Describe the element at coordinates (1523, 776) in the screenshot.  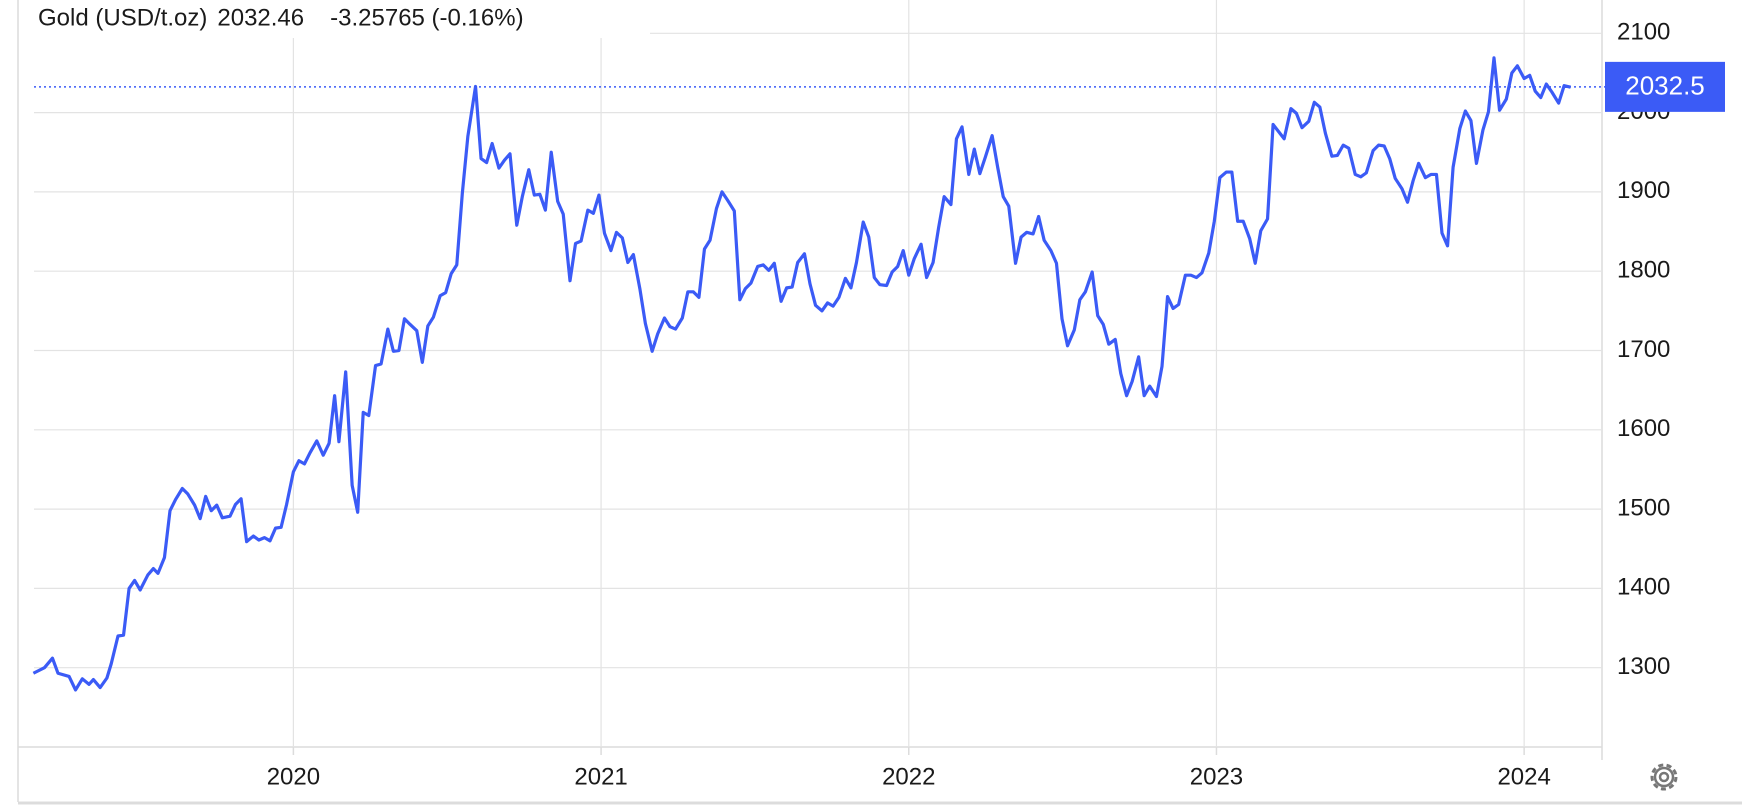
I see `x-tick-label: 2024` at that location.